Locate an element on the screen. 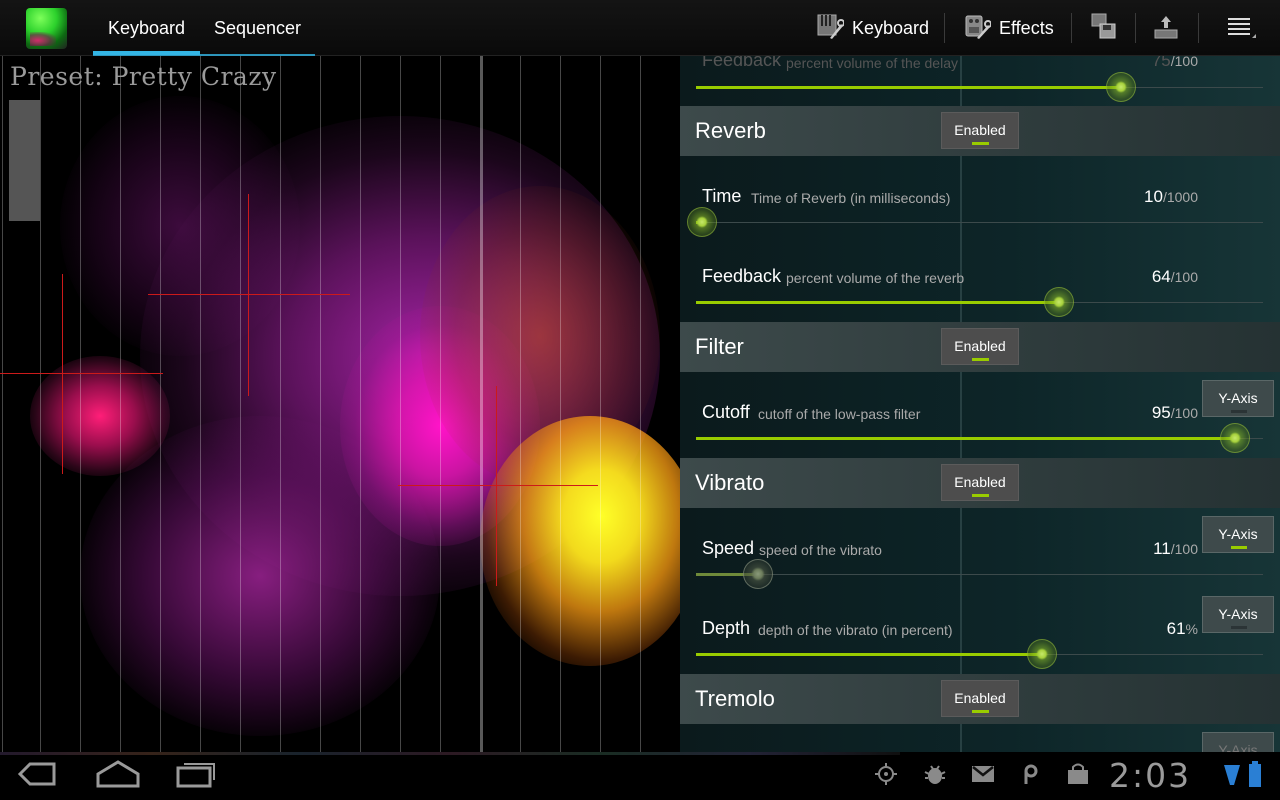 The image size is (1280, 800). cutoff-y-axis-toggle: Y-Axis is located at coordinates (1238, 398).